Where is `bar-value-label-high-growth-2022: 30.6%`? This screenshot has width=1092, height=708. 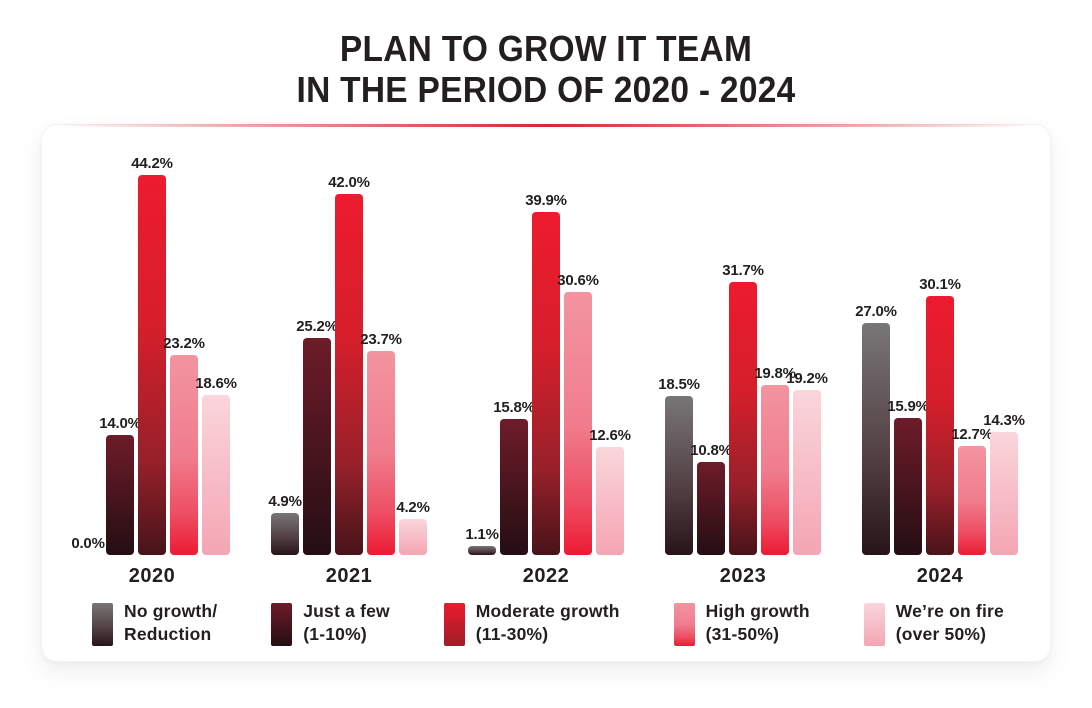
bar-value-label-high-growth-2022: 30.6% is located at coordinates (578, 280).